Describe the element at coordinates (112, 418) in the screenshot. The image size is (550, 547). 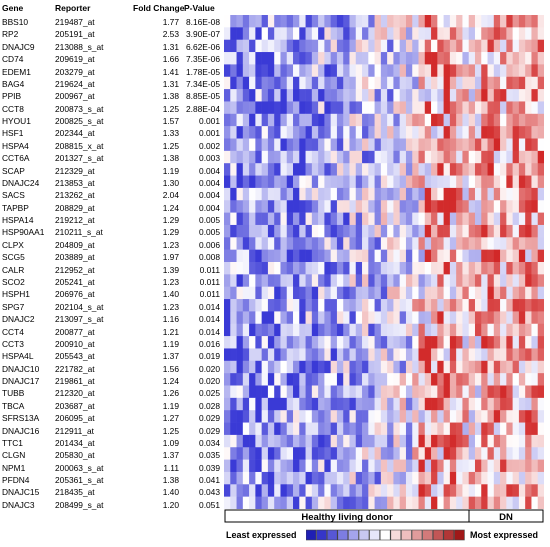
I see `table-row: SFRS13A 206095_at 1.27 0.029` at that location.